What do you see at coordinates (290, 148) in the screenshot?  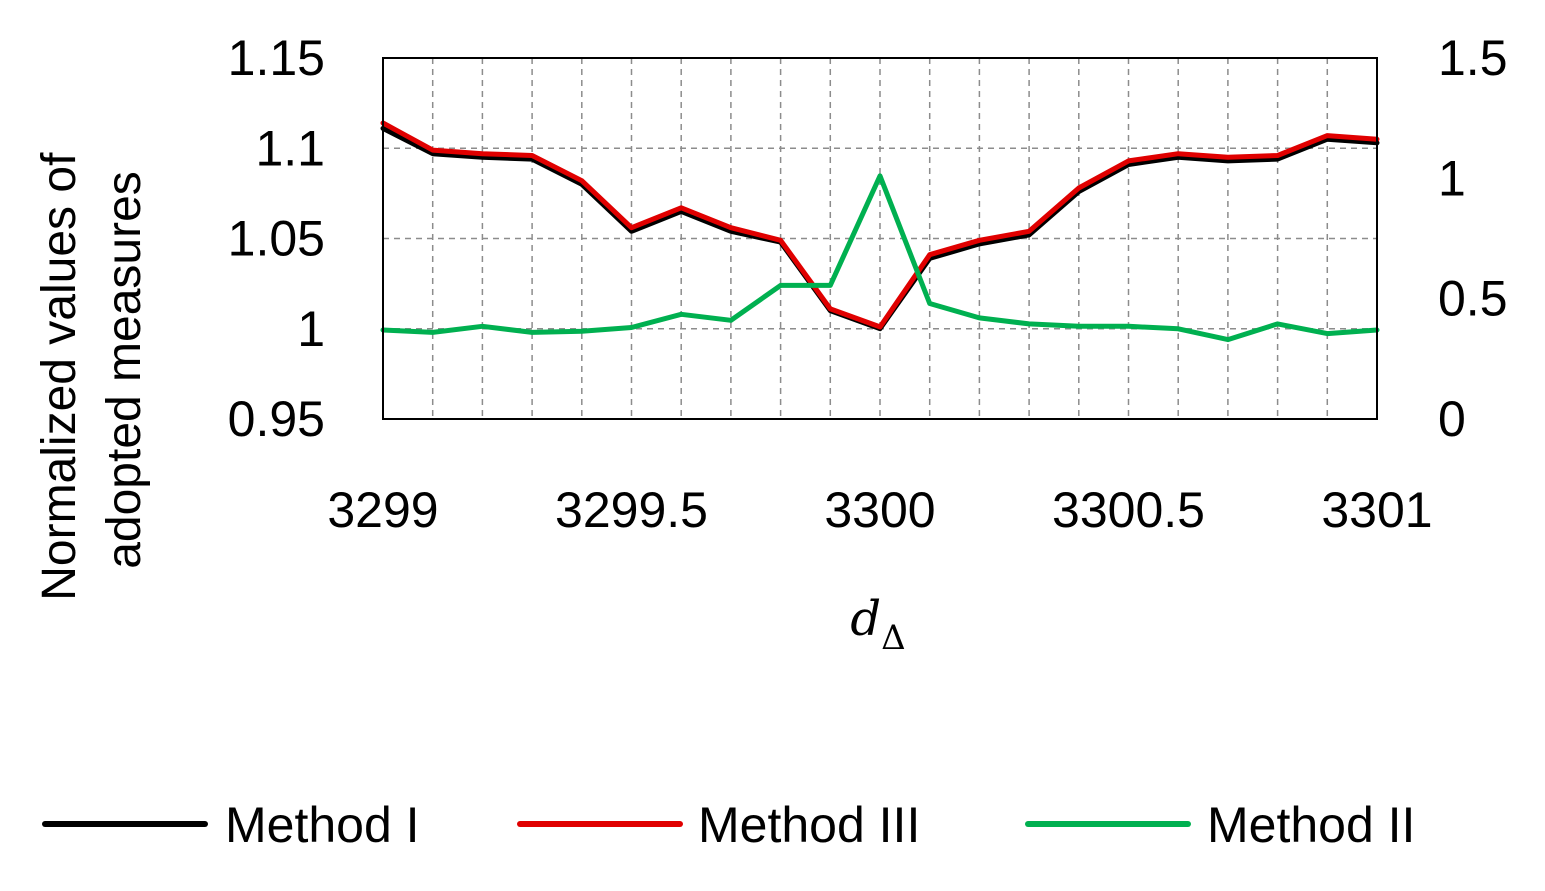 I see `y-tick-label: 1.1` at bounding box center [290, 148].